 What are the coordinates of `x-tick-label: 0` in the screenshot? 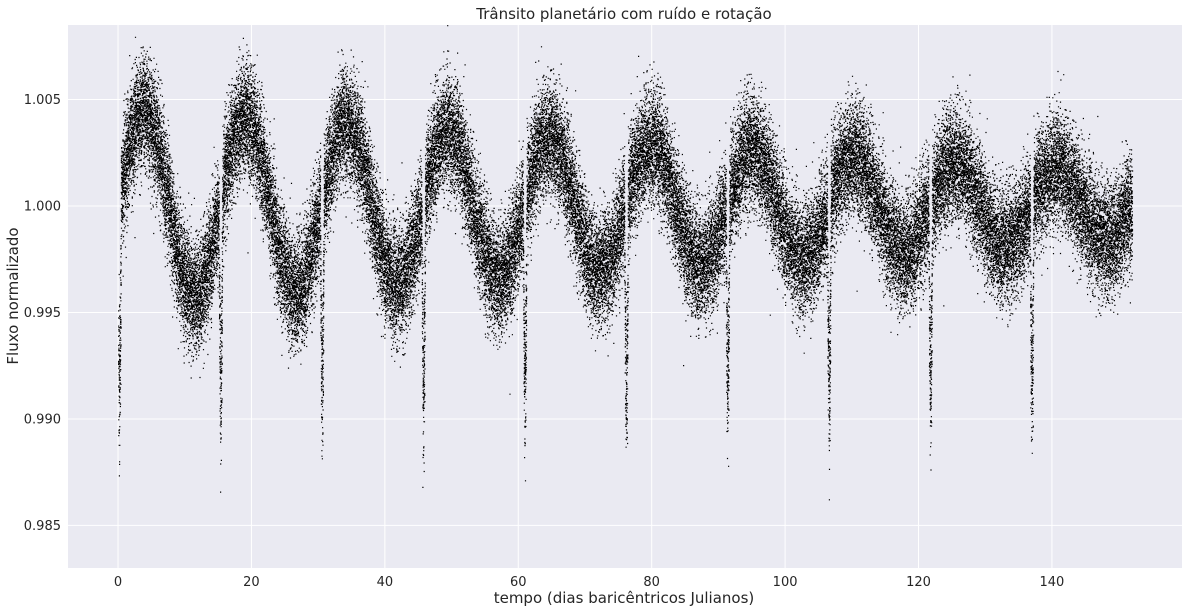 It's located at (118, 582).